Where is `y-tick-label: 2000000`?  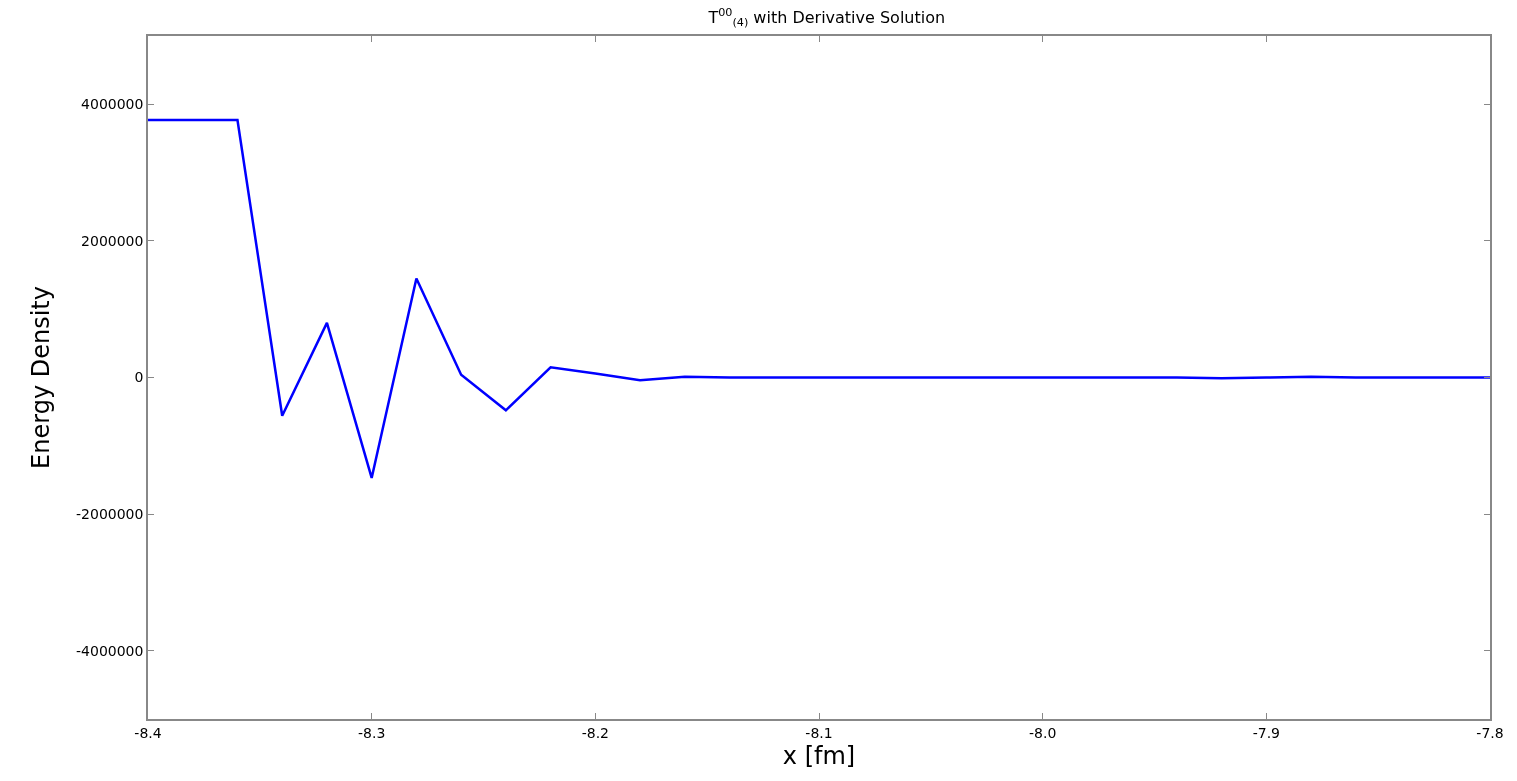
y-tick-label: 2000000 is located at coordinates (112, 240).